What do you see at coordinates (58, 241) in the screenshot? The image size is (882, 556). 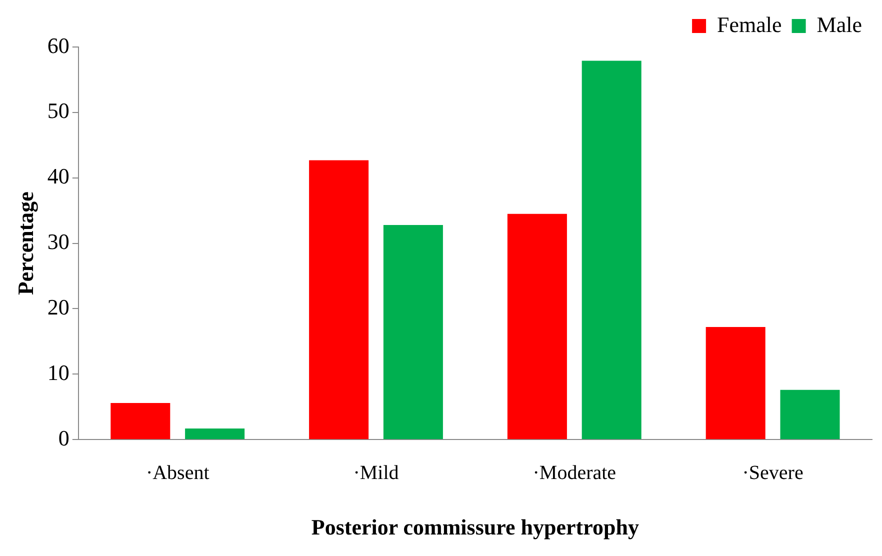 I see `y-tick-label: 30` at bounding box center [58, 241].